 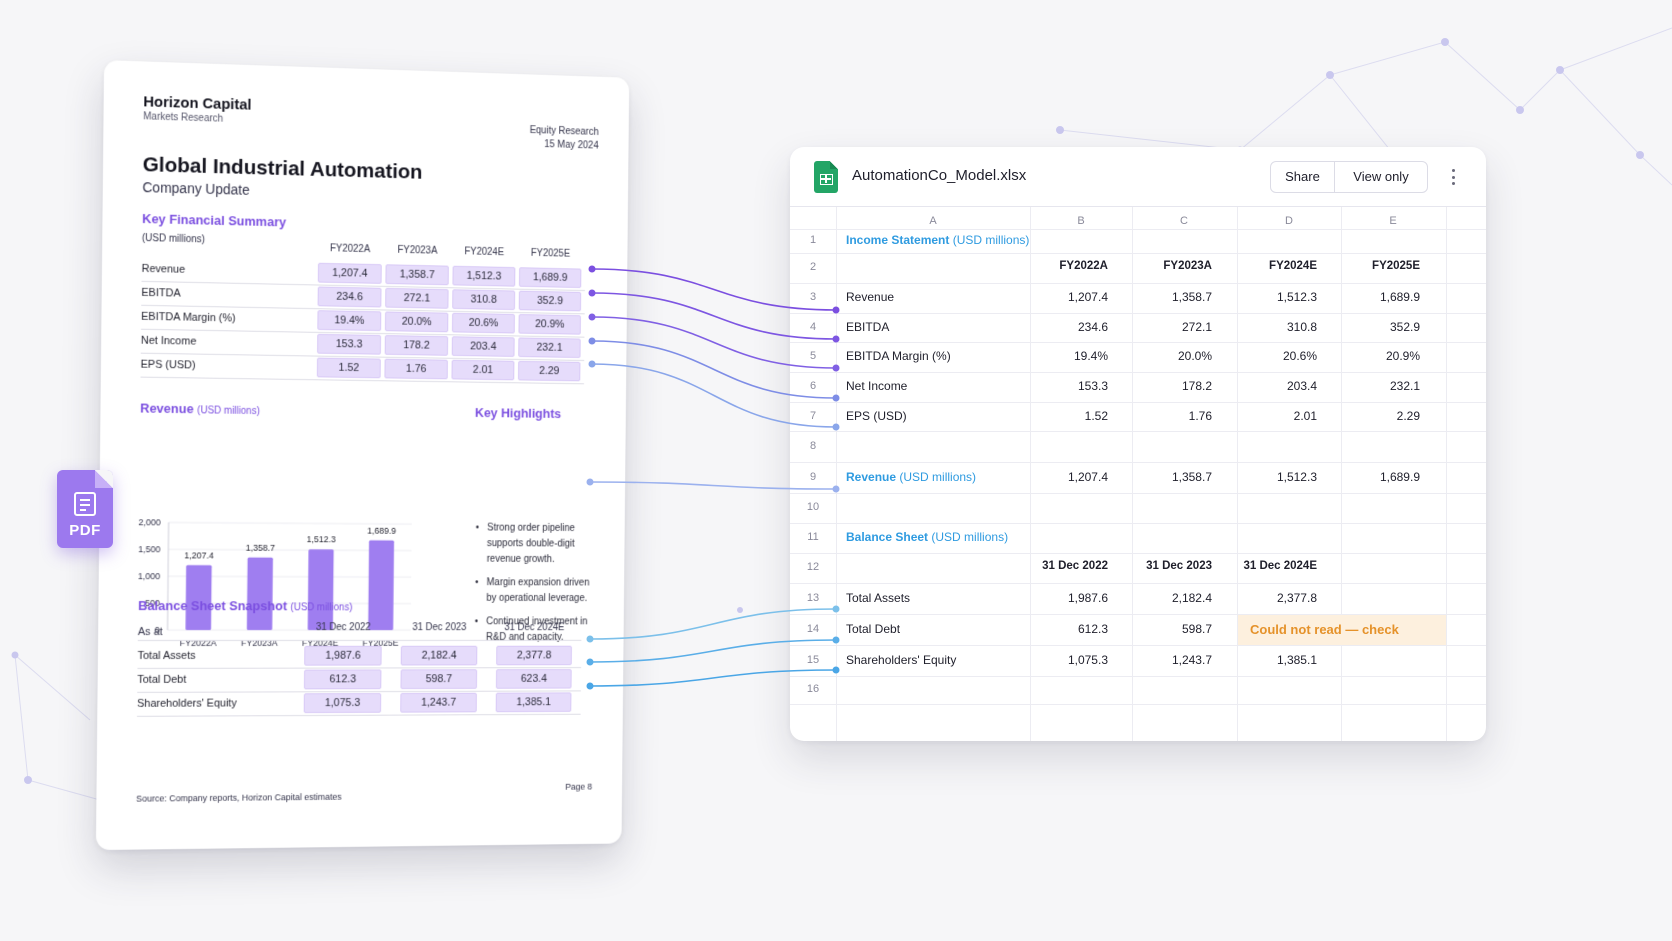 I want to click on balance-unit: (USD millions), so click(x=321, y=607).